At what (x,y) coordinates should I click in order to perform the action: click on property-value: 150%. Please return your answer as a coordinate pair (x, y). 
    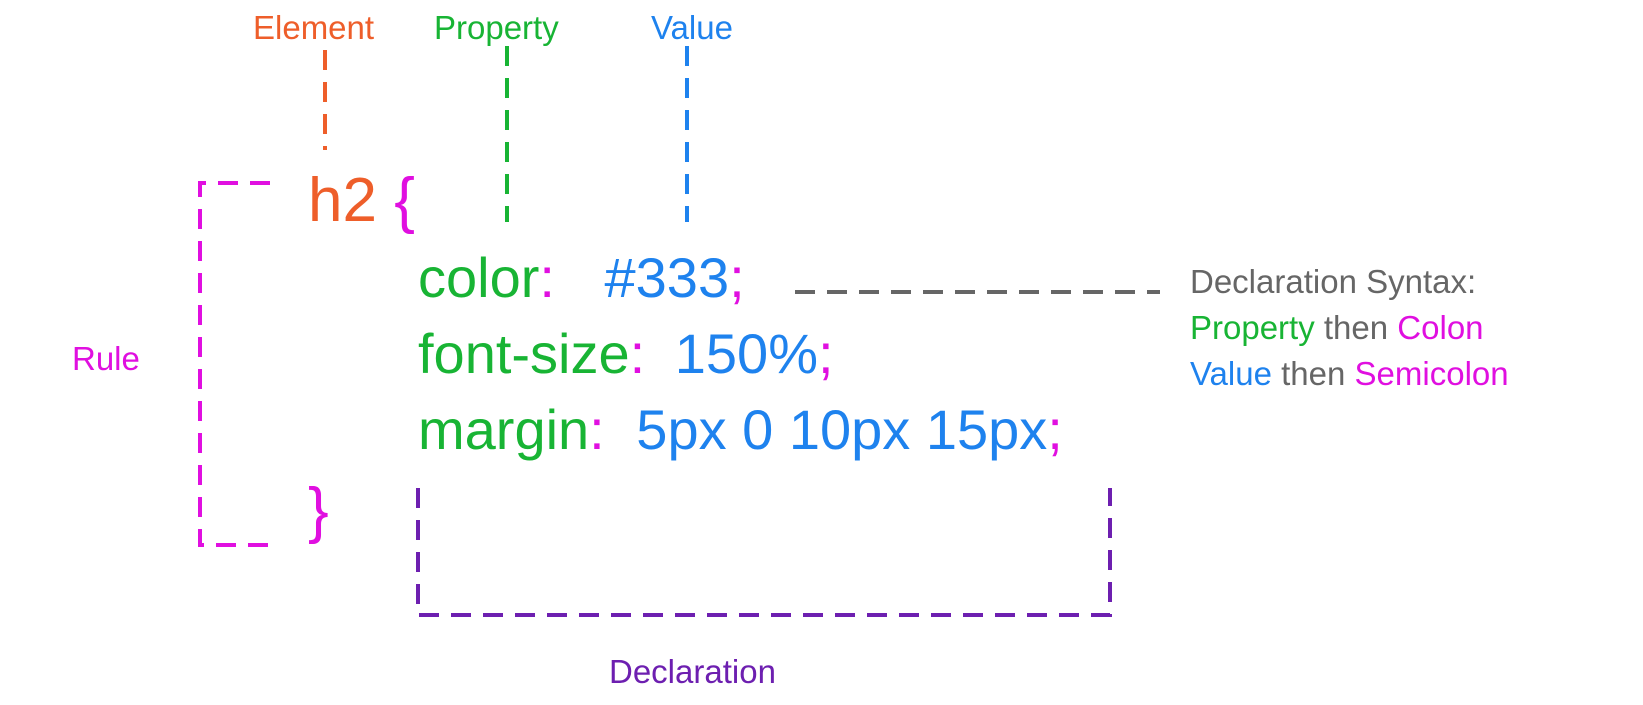
    Looking at the image, I should click on (746, 353).